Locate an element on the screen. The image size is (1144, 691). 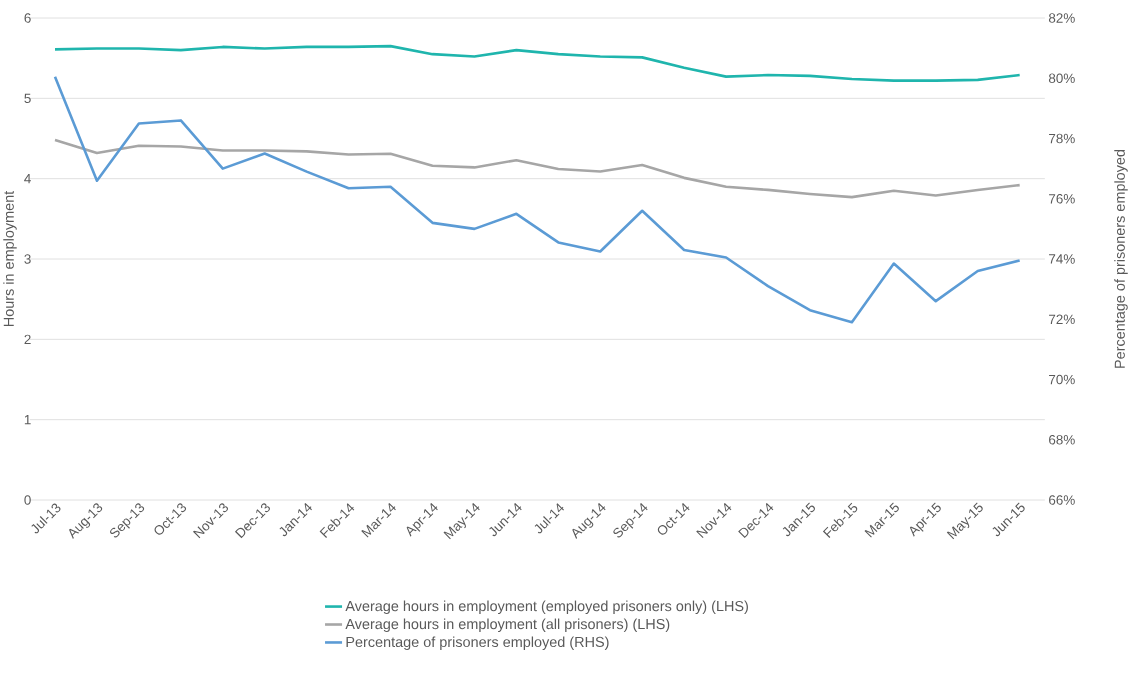
y-tick-label: 3 is located at coordinates (27, 259).